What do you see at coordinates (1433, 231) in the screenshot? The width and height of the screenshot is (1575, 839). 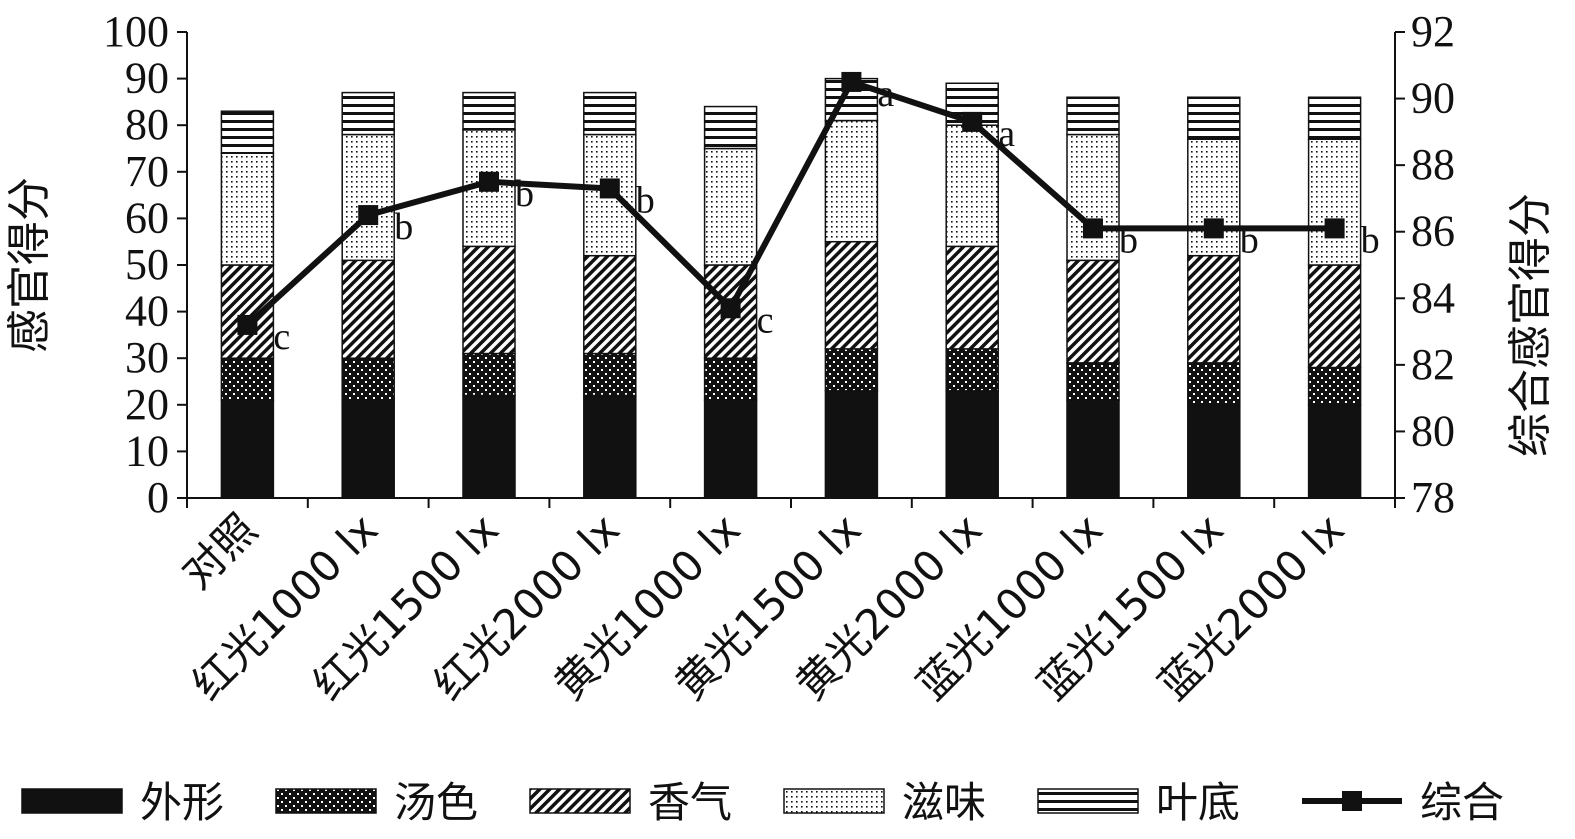 I see `y2-tick-label-4: 86` at bounding box center [1433, 231].